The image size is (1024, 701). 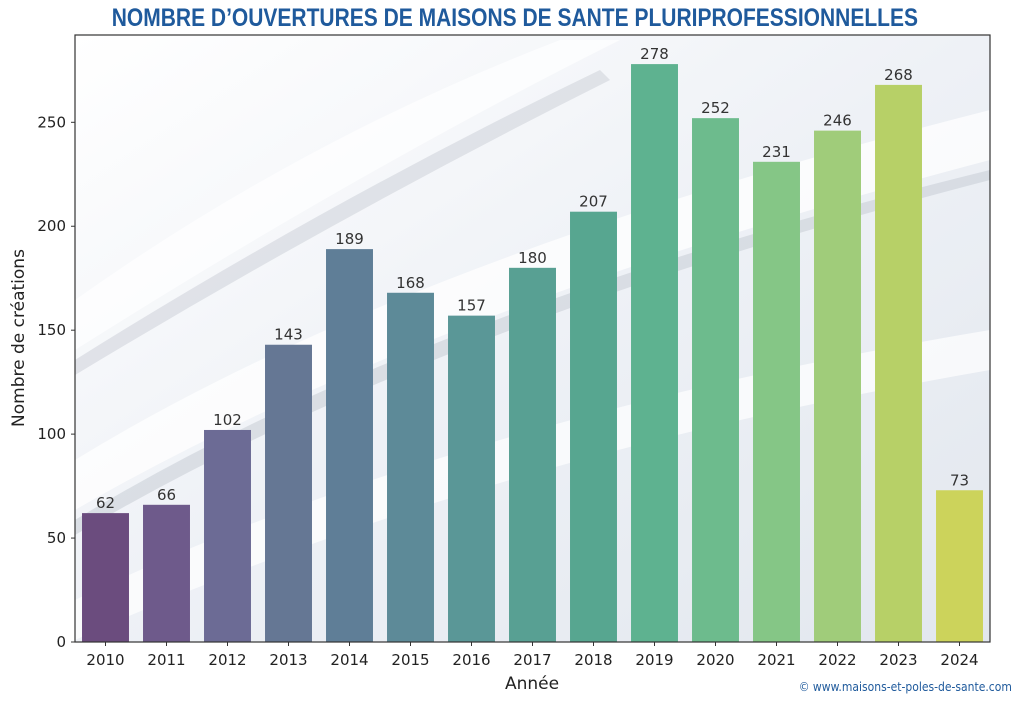 I want to click on x-tick-label-2024: 2024, so click(x=959, y=660).